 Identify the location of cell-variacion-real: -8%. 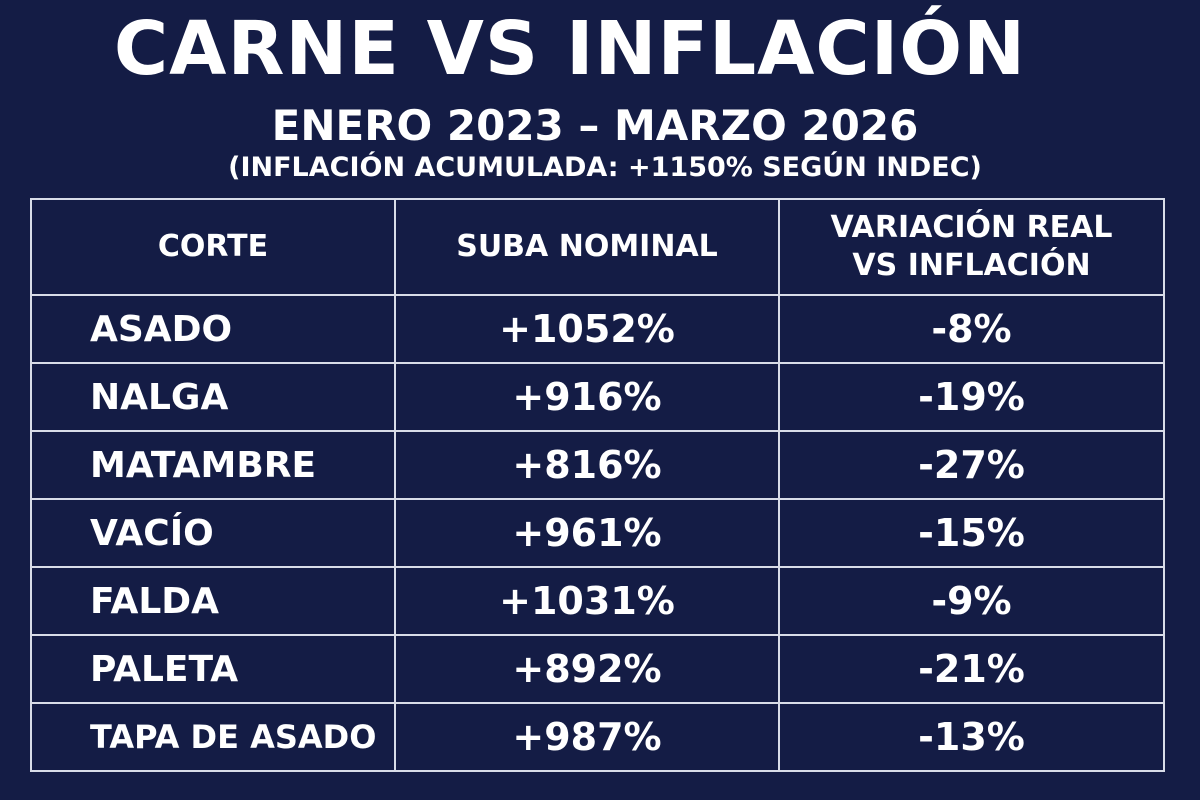
(971, 329).